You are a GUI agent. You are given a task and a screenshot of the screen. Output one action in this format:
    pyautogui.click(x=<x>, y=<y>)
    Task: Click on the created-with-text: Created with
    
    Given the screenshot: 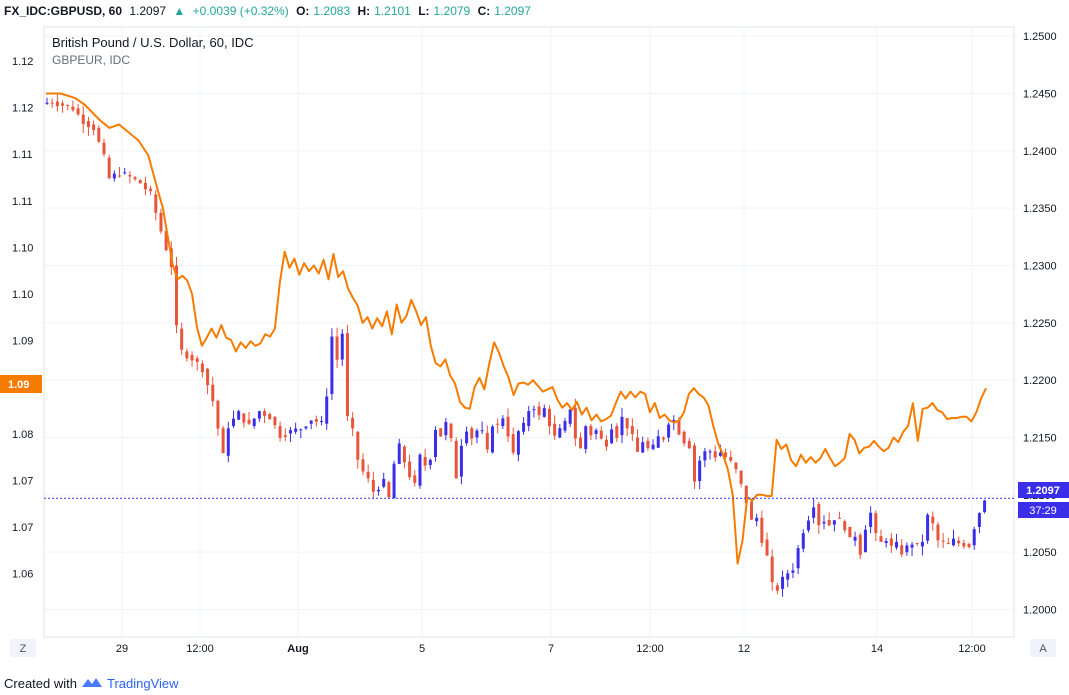 What is the action you would take?
    pyautogui.click(x=40, y=683)
    